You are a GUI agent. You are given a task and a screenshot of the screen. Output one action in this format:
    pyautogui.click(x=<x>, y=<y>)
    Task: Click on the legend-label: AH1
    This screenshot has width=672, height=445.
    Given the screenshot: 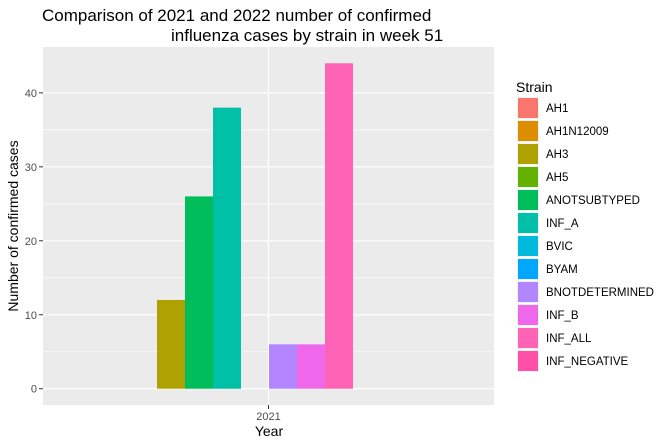 What is the action you would take?
    pyautogui.click(x=557, y=109)
    